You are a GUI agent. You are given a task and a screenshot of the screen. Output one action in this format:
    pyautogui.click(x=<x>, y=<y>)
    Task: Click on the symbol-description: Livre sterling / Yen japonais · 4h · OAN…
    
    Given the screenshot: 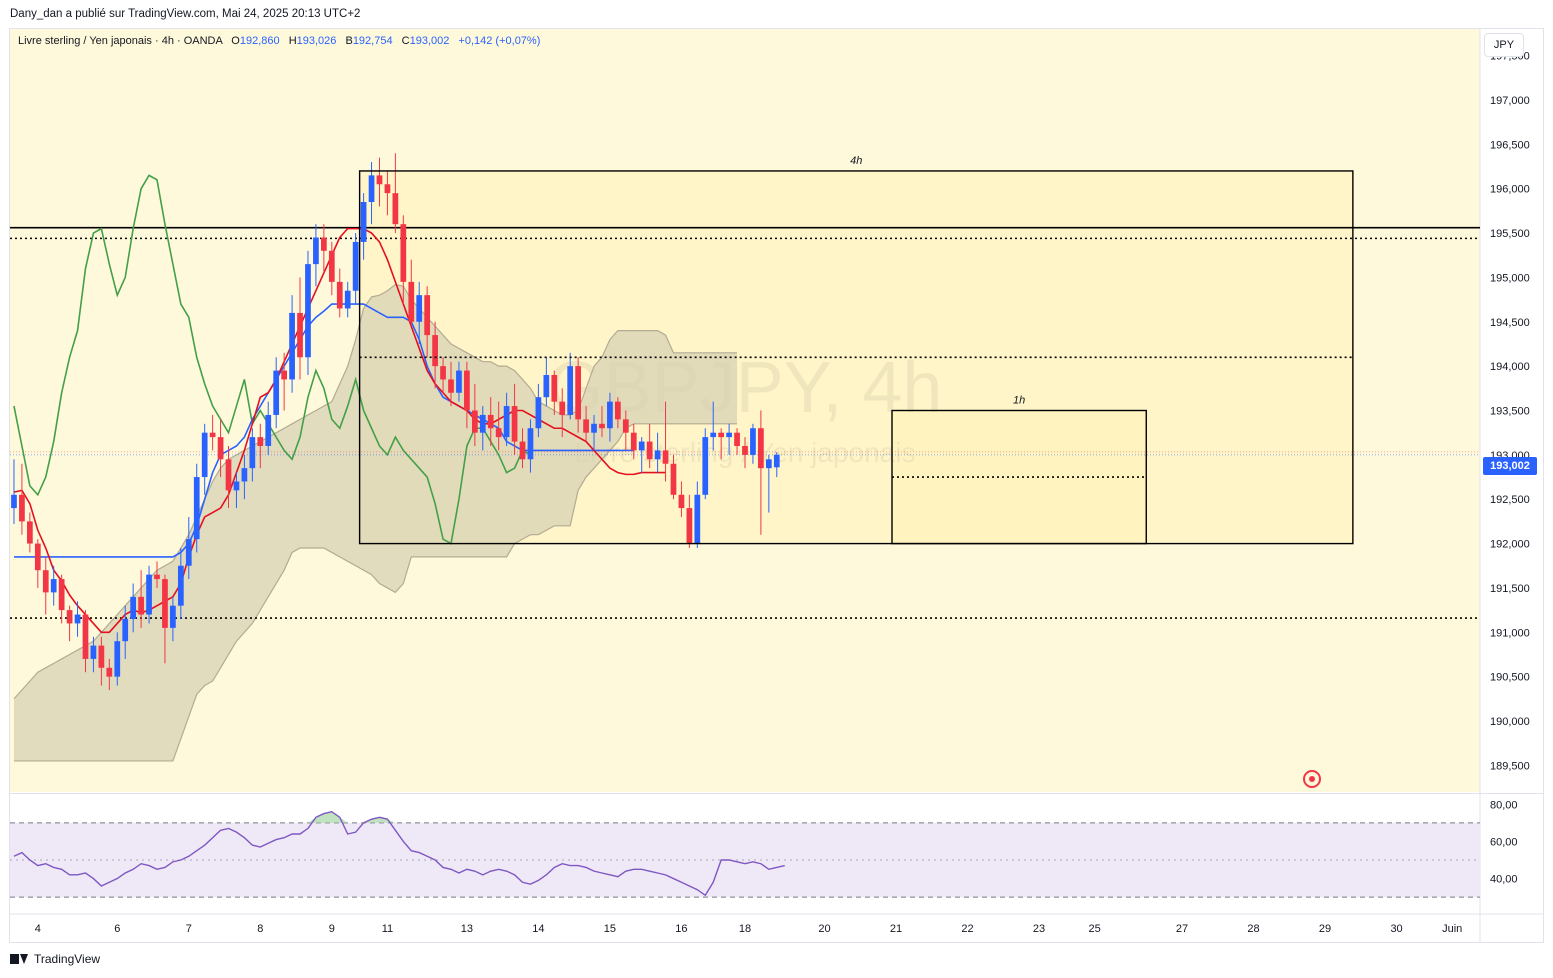 What is the action you would take?
    pyautogui.click(x=120, y=41)
    